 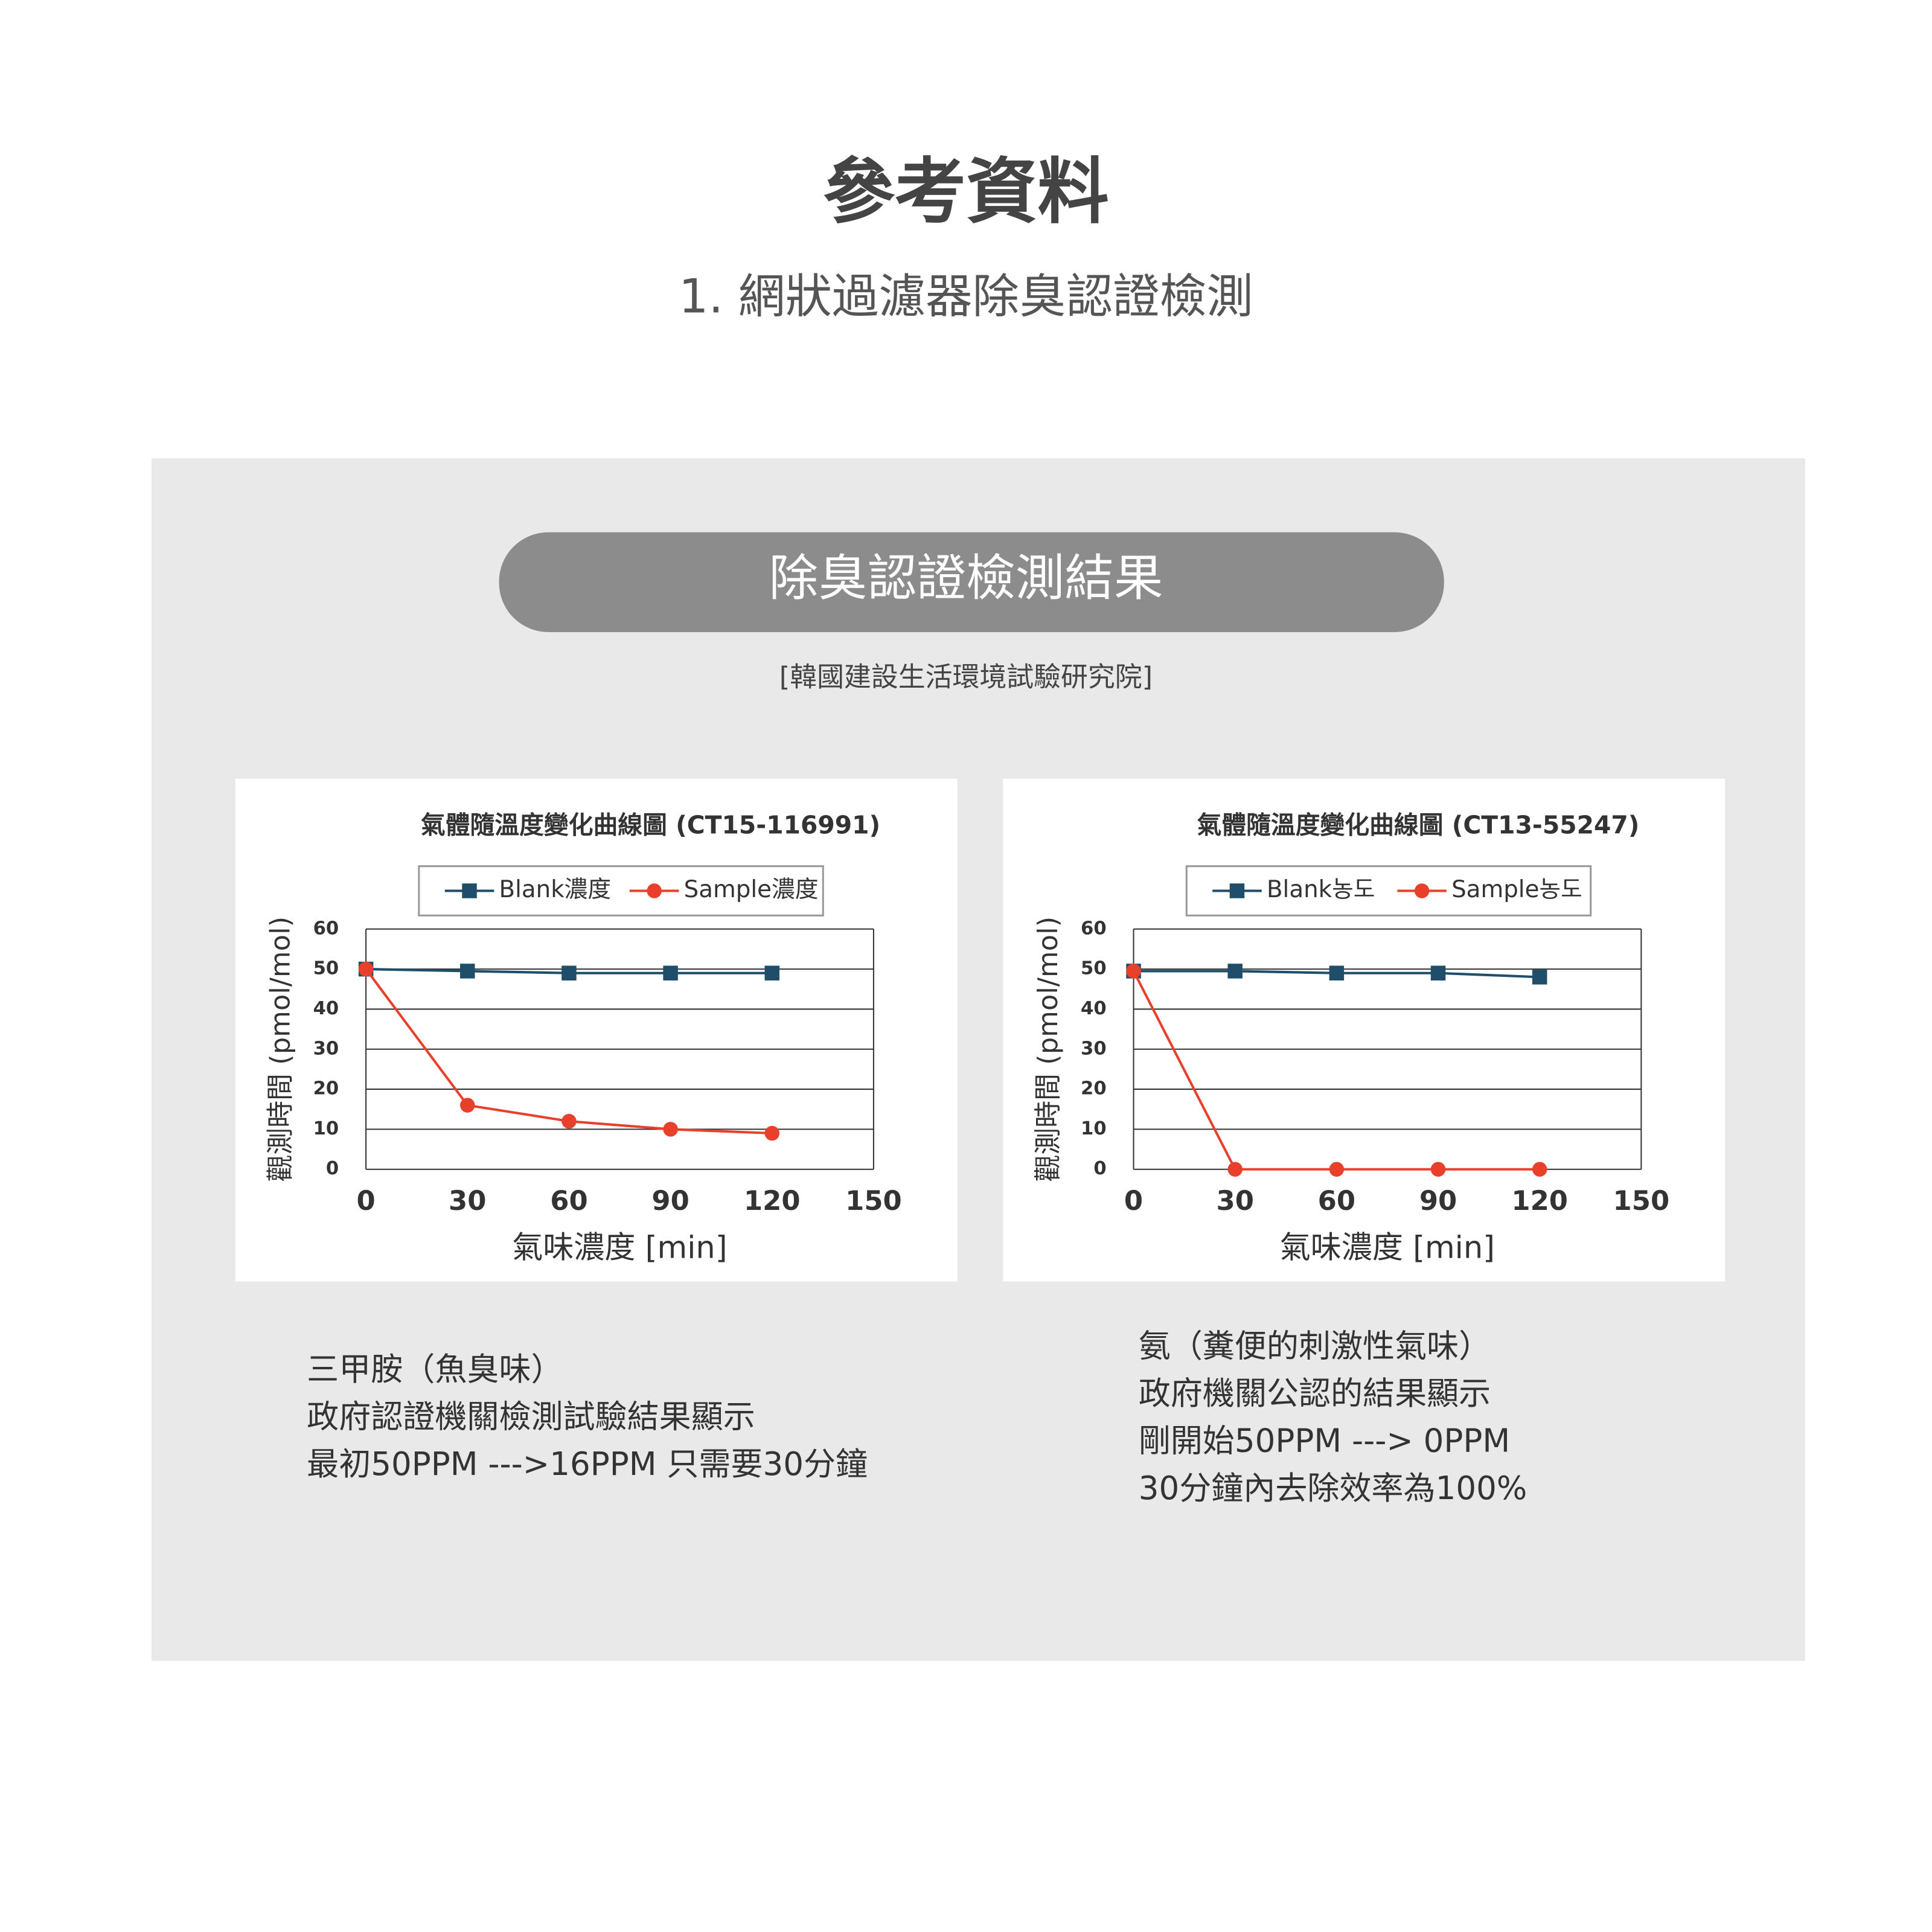 What do you see at coordinates (531, 1417) in the screenshot?
I see `caption-line: 政府認證機關檢測試驗結果顯示` at bounding box center [531, 1417].